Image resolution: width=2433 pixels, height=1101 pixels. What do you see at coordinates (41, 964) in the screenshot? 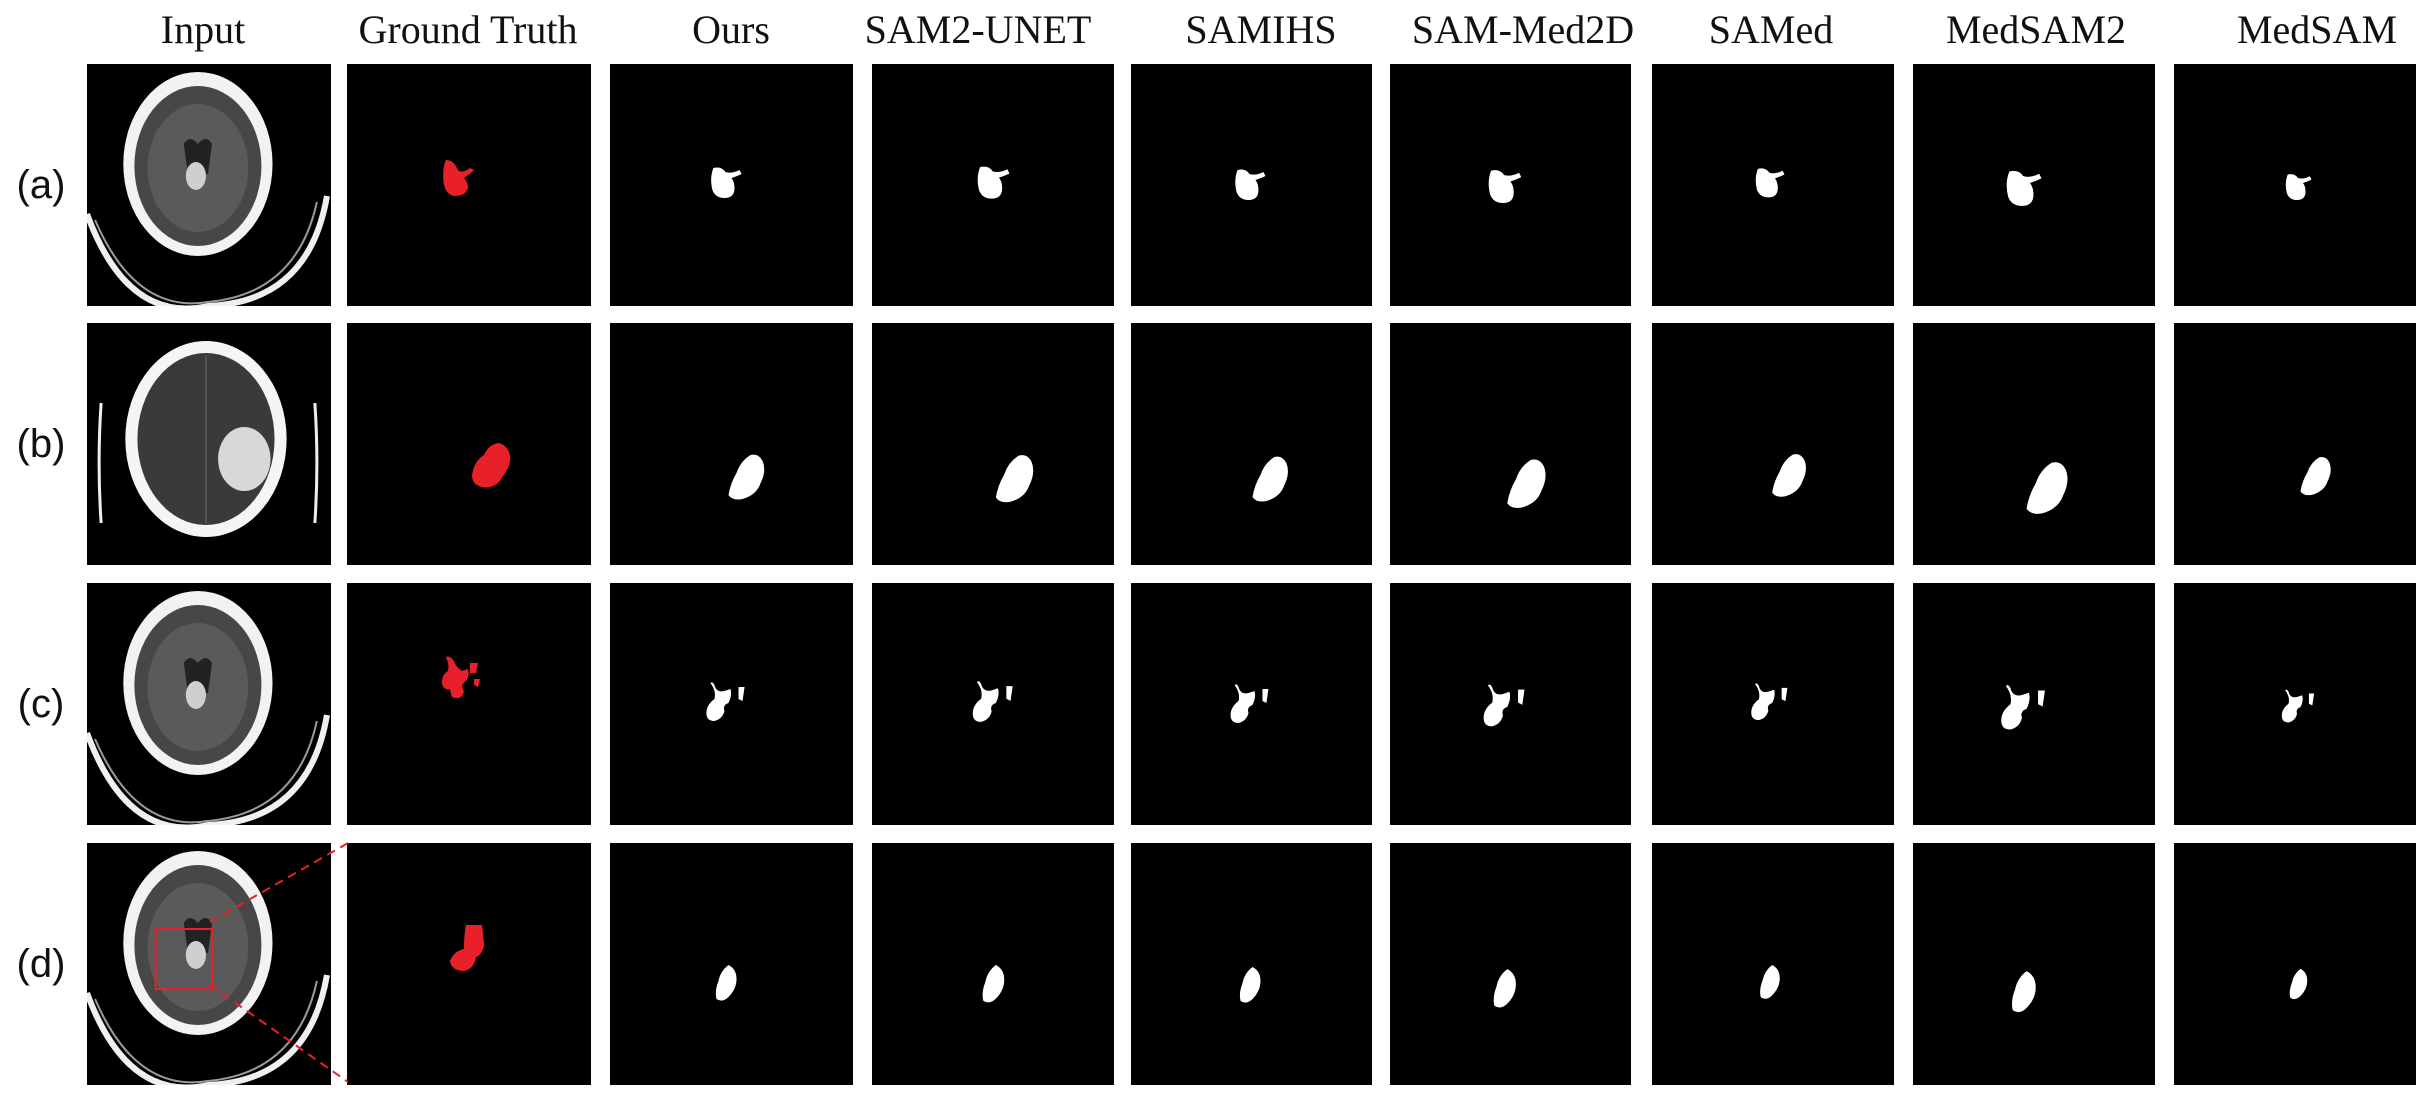
I see `row-label: (d)` at bounding box center [41, 964].